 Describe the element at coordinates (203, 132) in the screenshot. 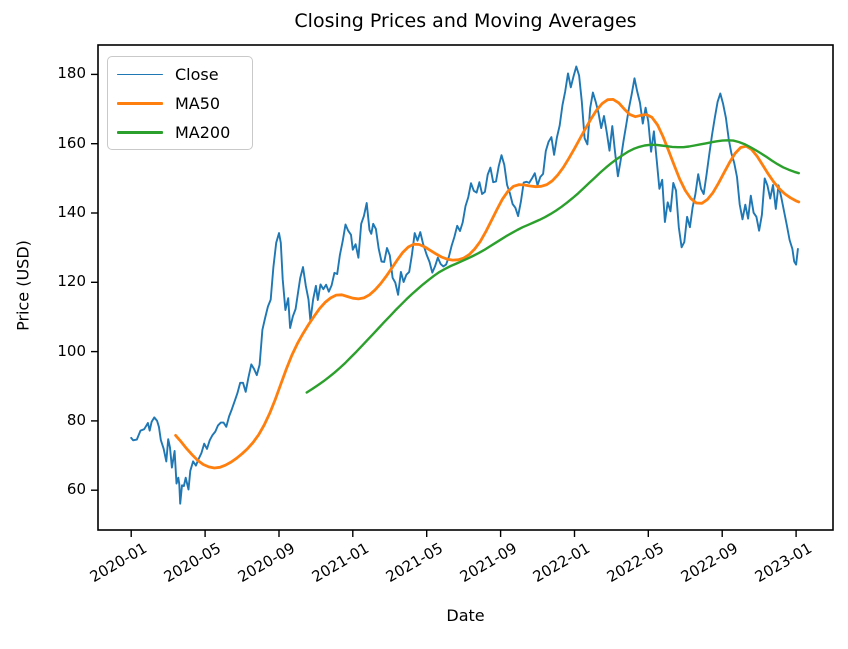

I see `legend-label: MA200` at that location.